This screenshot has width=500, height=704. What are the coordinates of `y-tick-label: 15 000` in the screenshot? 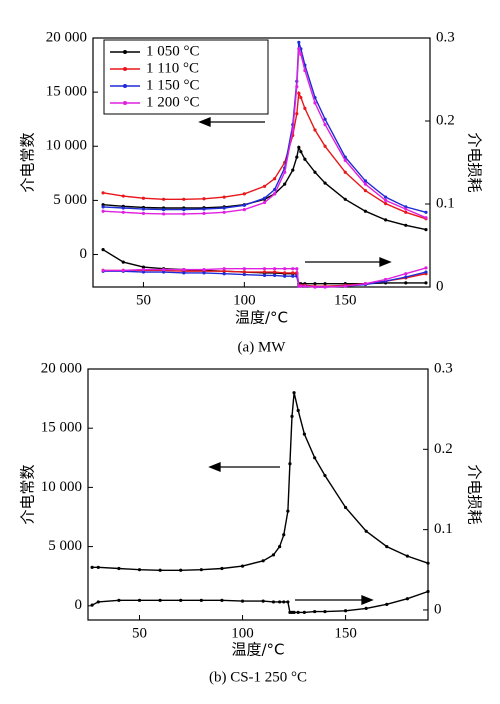 It's located at (61, 428).